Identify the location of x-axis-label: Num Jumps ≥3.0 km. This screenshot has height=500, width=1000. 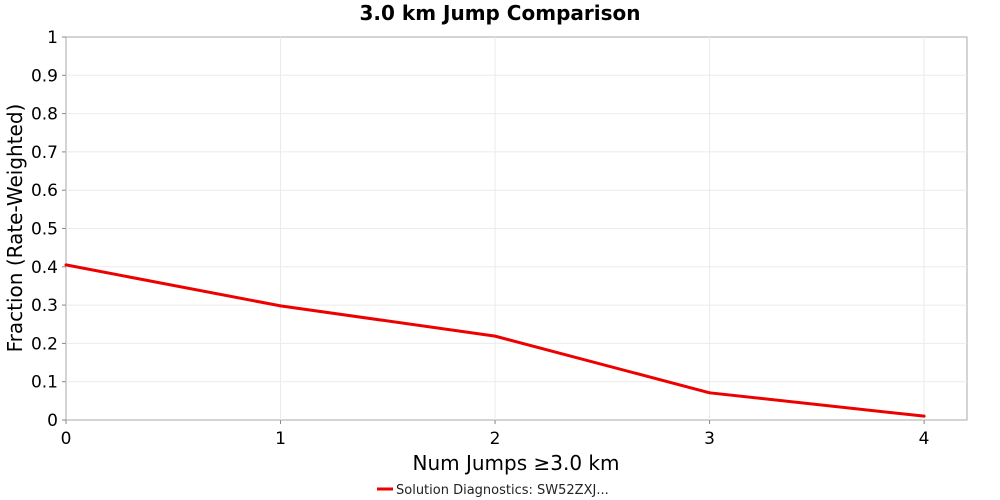
(516, 463).